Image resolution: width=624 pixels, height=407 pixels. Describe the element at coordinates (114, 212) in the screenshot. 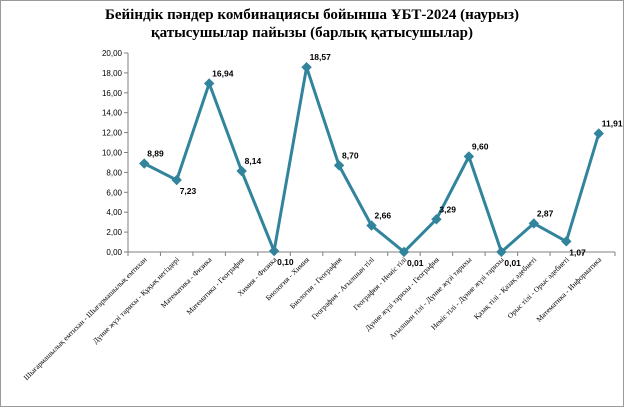

I see `y-tick-label: 4,00` at that location.